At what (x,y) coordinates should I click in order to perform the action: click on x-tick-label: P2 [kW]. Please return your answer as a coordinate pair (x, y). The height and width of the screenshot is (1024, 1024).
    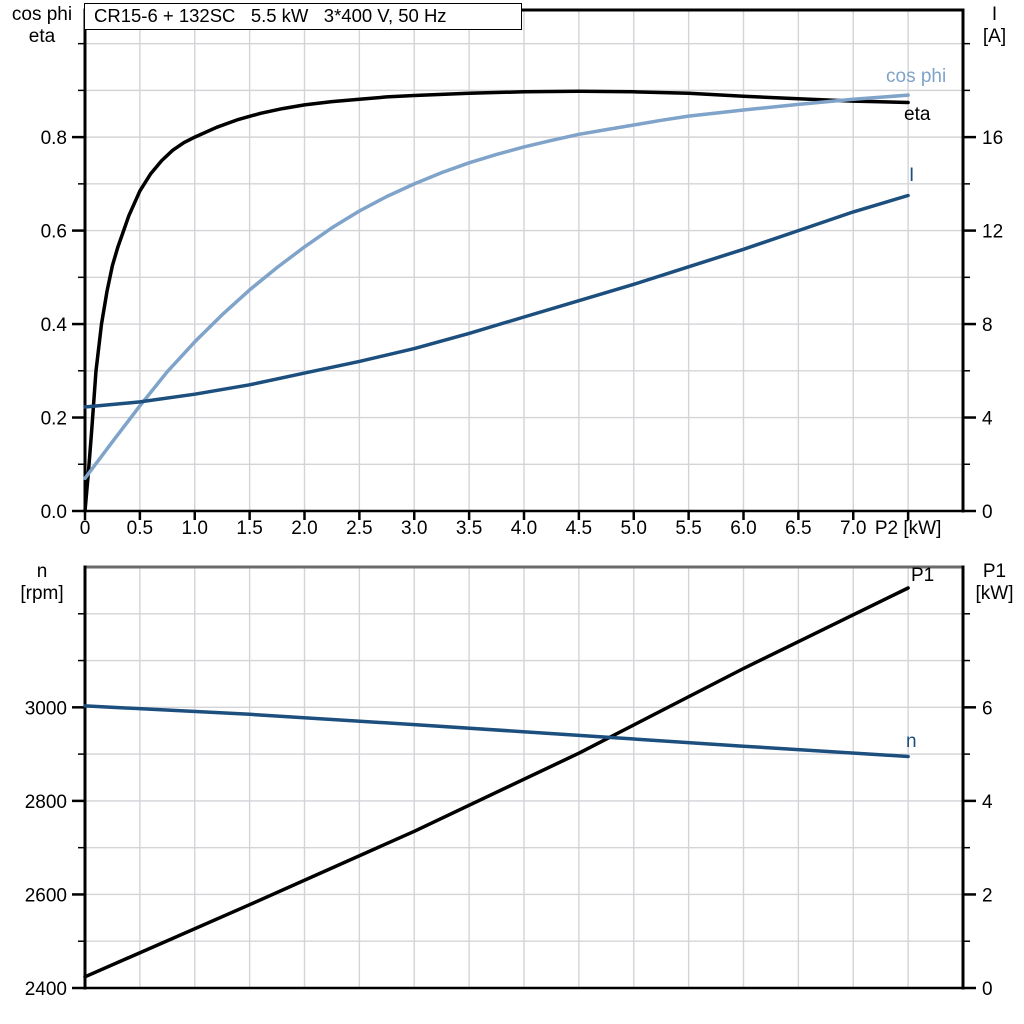
    Looking at the image, I should click on (908, 528).